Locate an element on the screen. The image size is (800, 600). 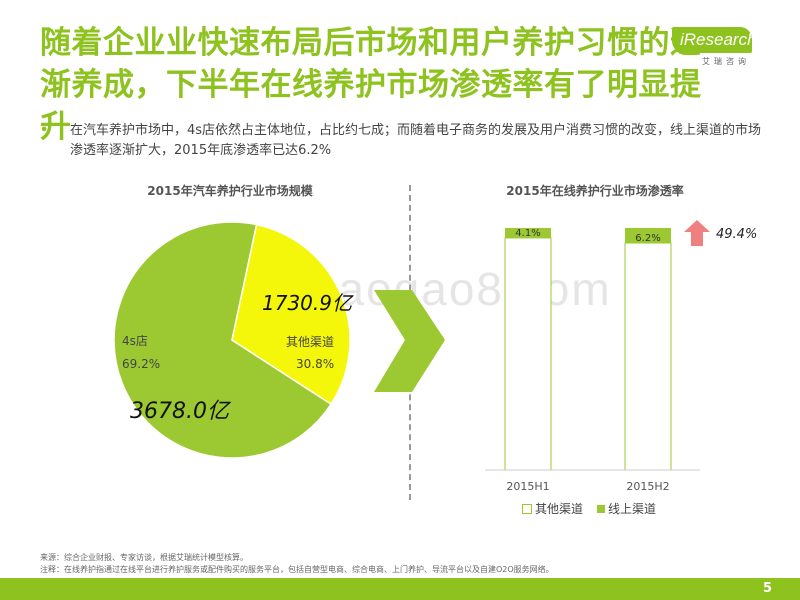
logo-text: iResearch is located at coordinates (718, 39).